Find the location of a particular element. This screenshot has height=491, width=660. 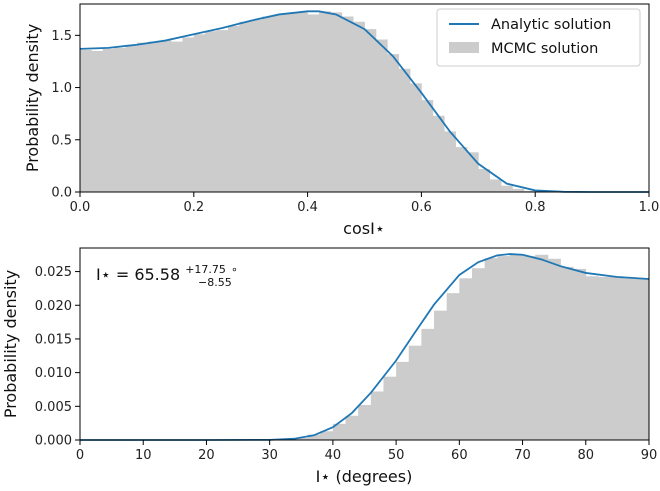

x-tick-label: 80 is located at coordinates (586, 455).